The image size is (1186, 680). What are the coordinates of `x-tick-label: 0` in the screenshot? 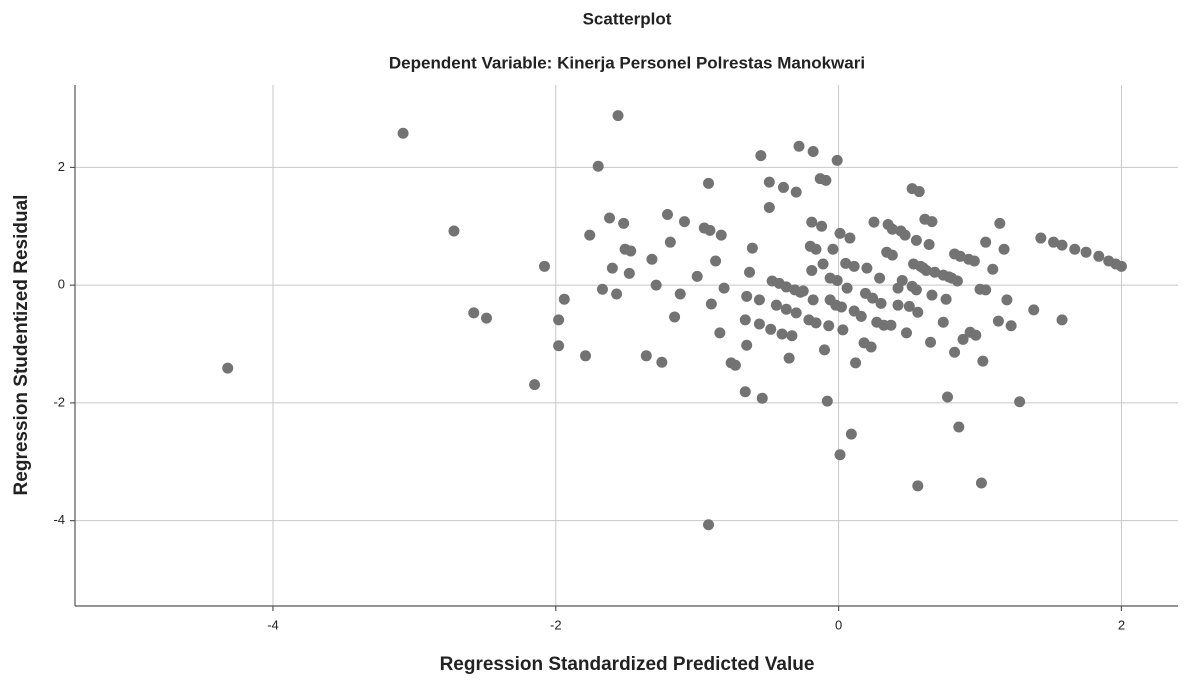 It's located at (838, 624).